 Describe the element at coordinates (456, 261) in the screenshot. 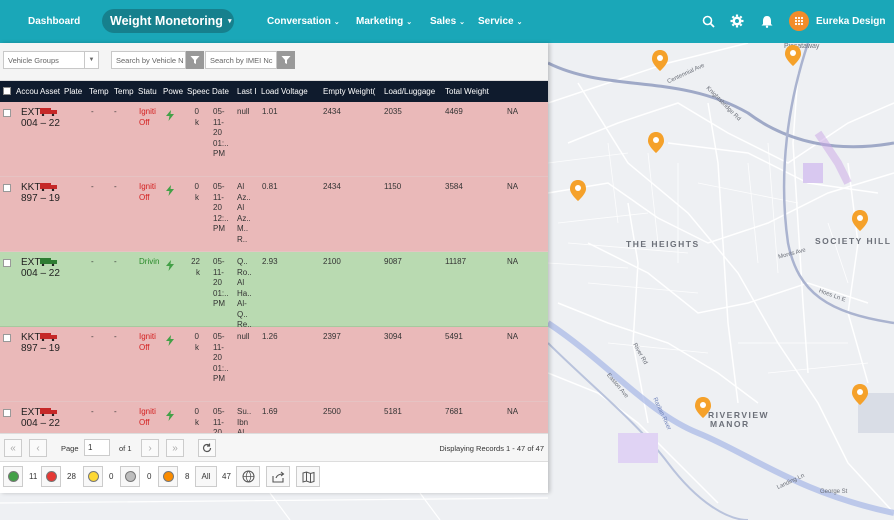

I see `total-weight-cell: 11187` at that location.